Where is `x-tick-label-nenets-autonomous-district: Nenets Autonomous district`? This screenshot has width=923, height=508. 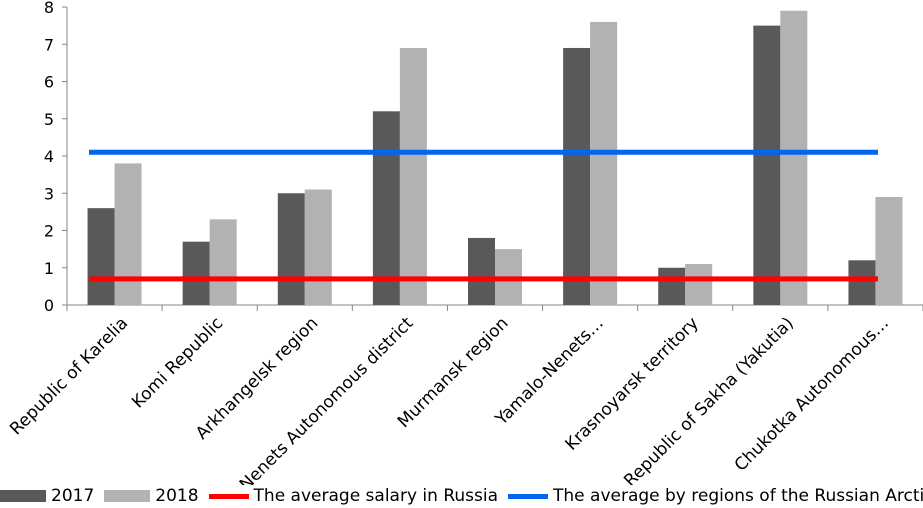
x-tick-label-nenets-autonomous-district: Nenets Autonomous district is located at coordinates (327, 399).